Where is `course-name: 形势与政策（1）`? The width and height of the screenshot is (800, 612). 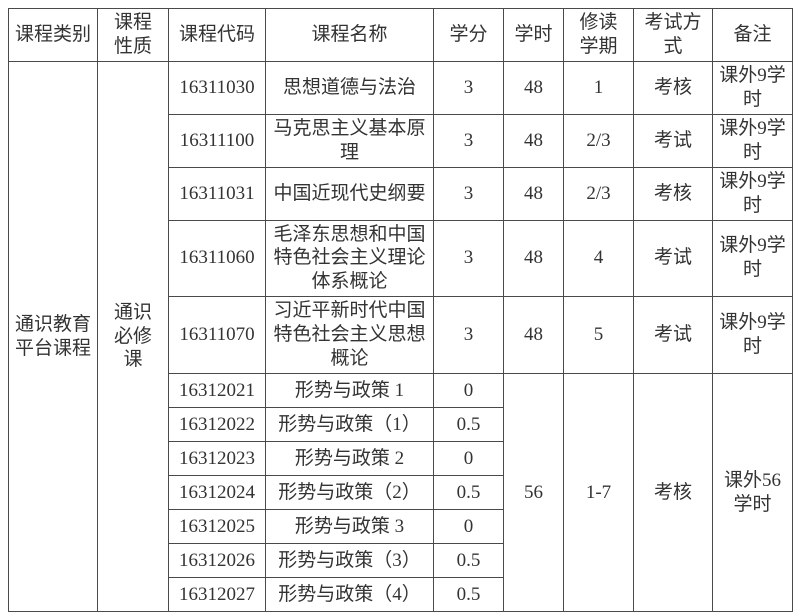
course-name: 形势与政策（1） is located at coordinates (349, 425).